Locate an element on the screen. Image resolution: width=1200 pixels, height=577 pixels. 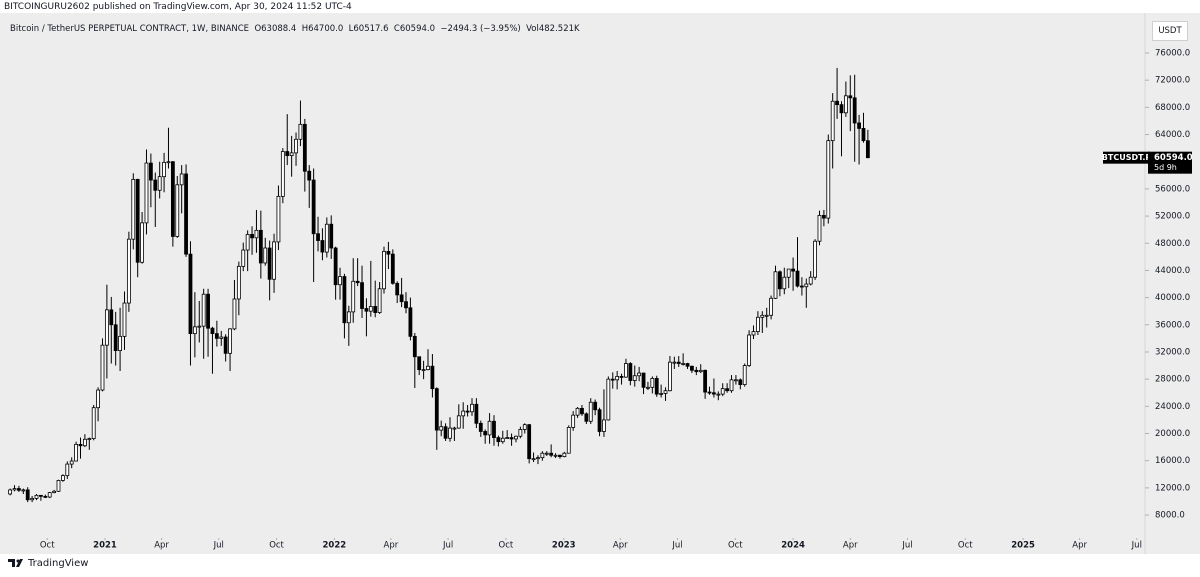
currency-button: USDT is located at coordinates (1170, 31).